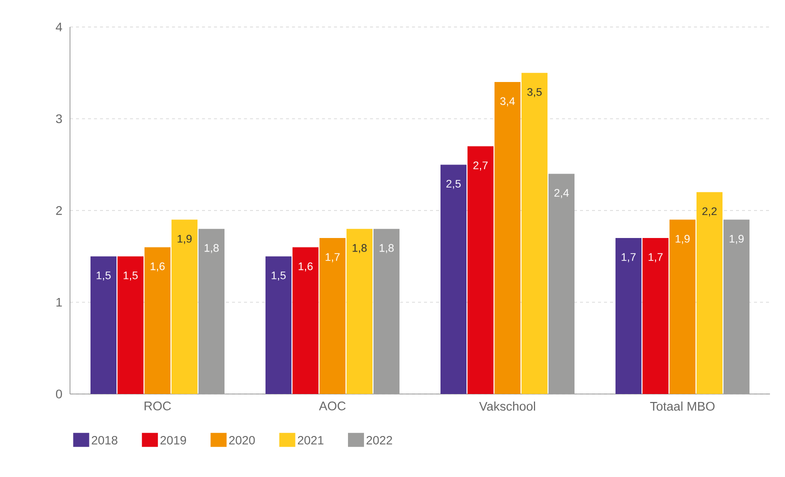  What do you see at coordinates (332, 406) in the screenshot?
I see `x-tick-label: AOC` at bounding box center [332, 406].